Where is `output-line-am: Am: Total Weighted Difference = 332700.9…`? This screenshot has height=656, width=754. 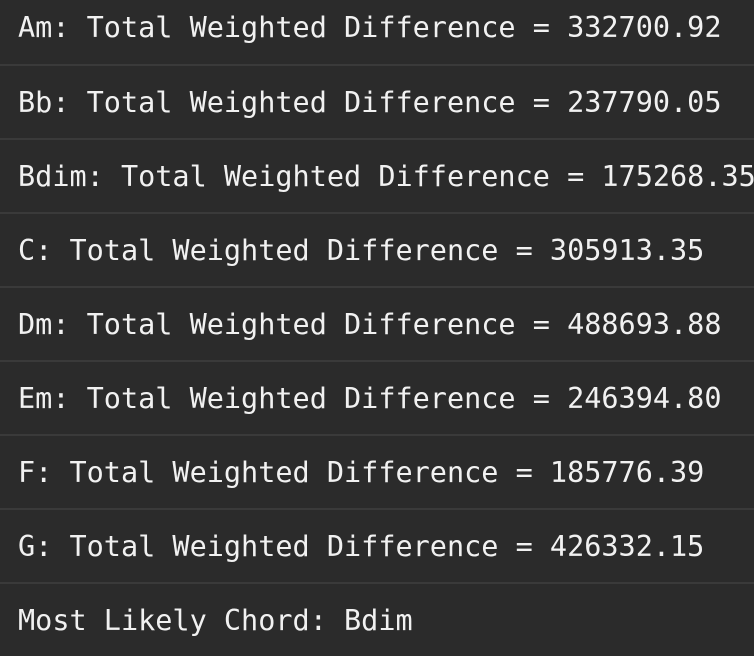
output-line-am: Am: Total Weighted Difference = 332700.9… is located at coordinates (377, 33).